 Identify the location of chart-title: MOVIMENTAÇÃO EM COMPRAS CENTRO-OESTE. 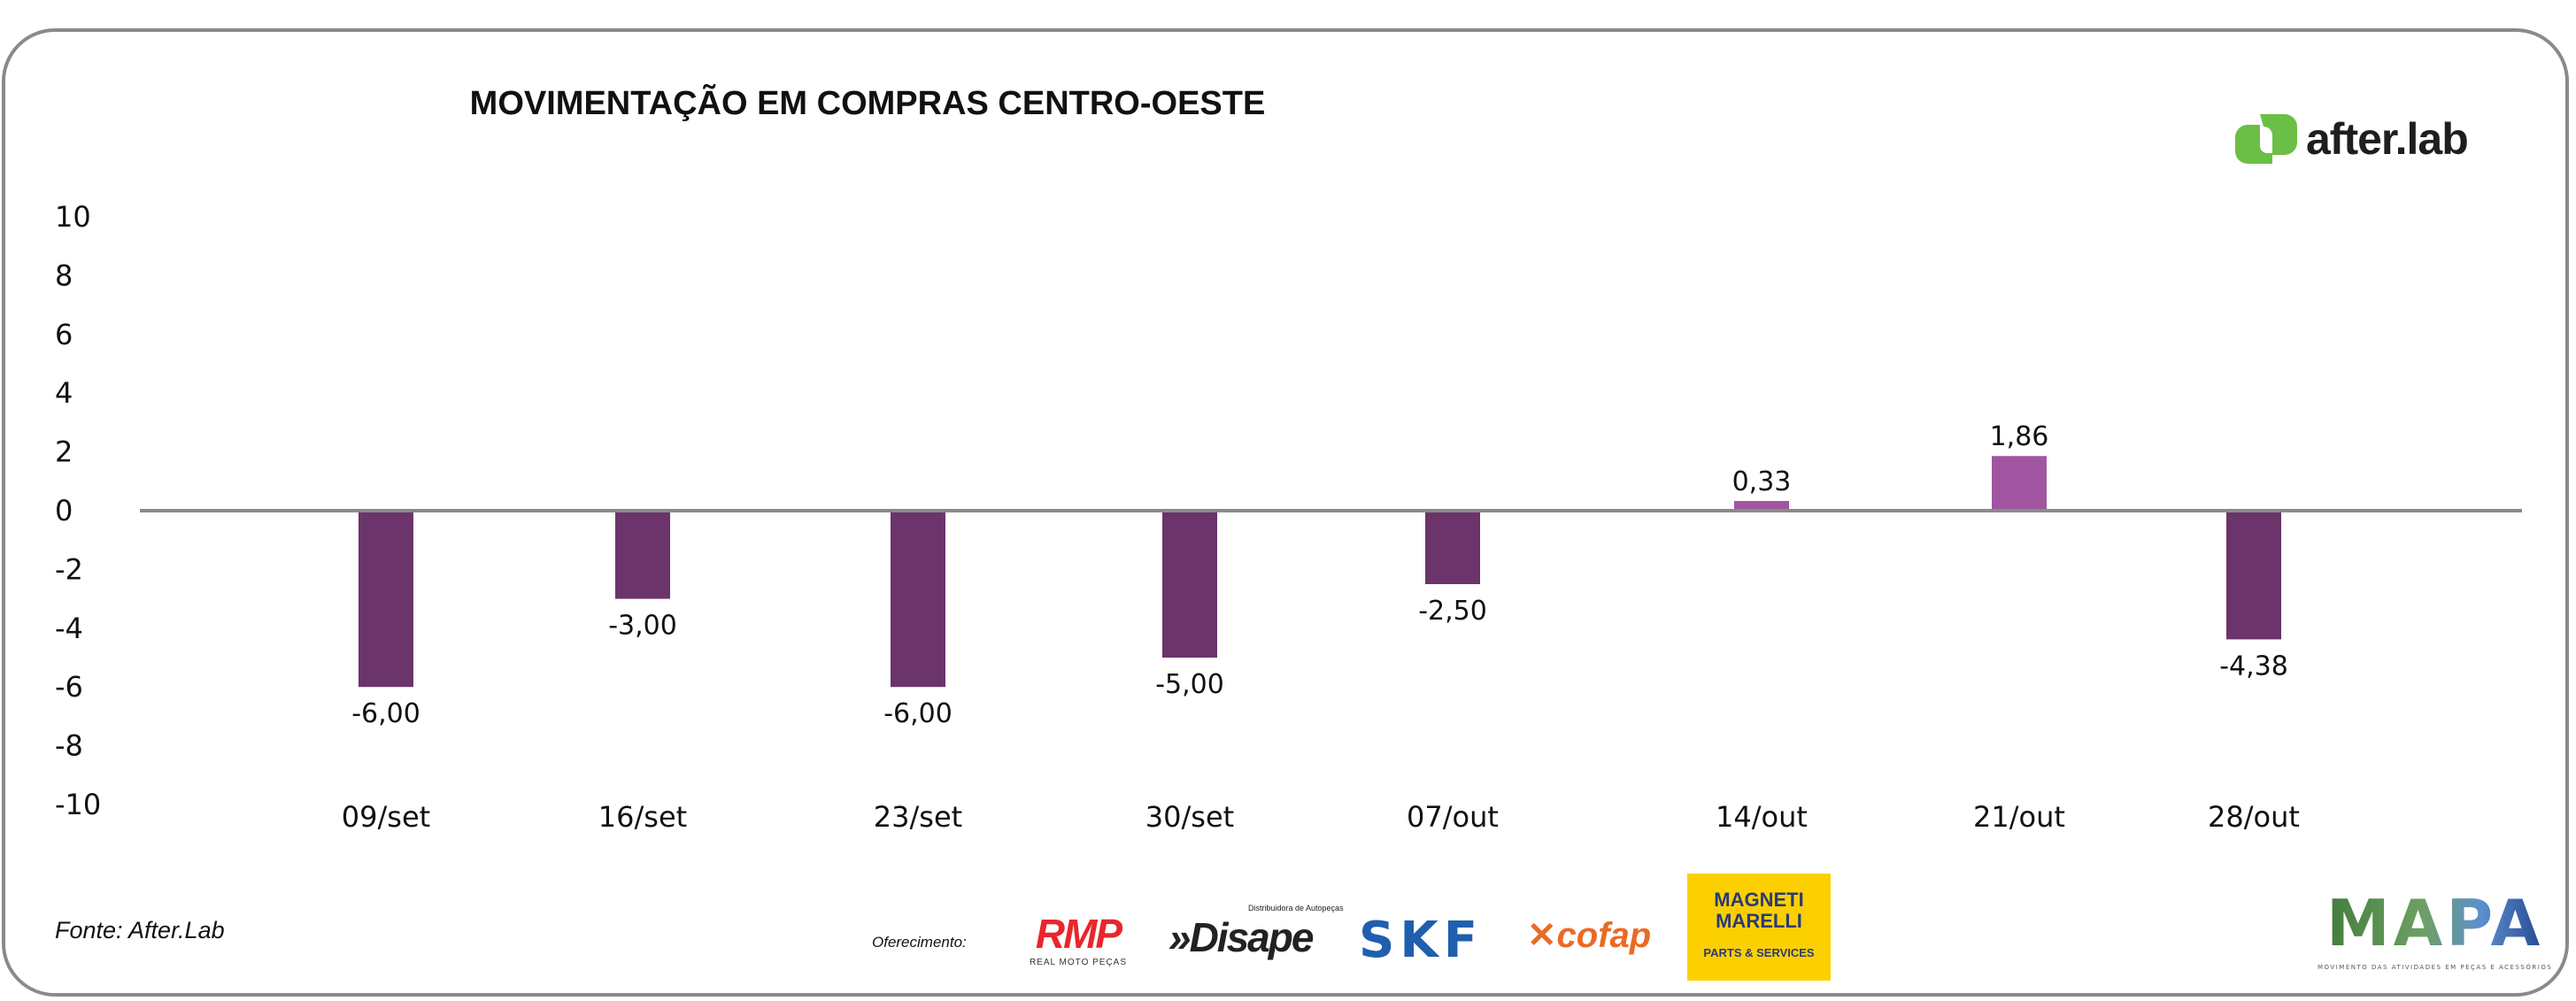
(867, 103).